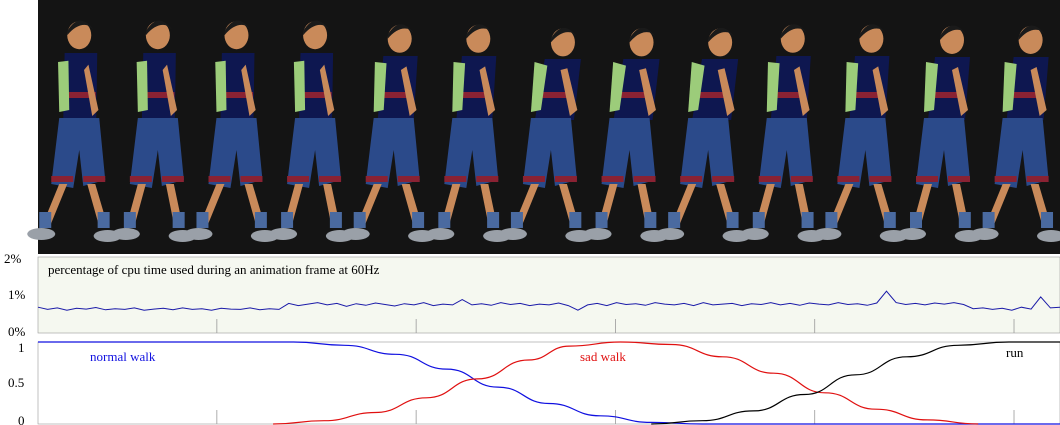 This screenshot has width=1060, height=425. Describe the element at coordinates (626, 383) in the screenshot. I see `sad-walk-curve` at that location.